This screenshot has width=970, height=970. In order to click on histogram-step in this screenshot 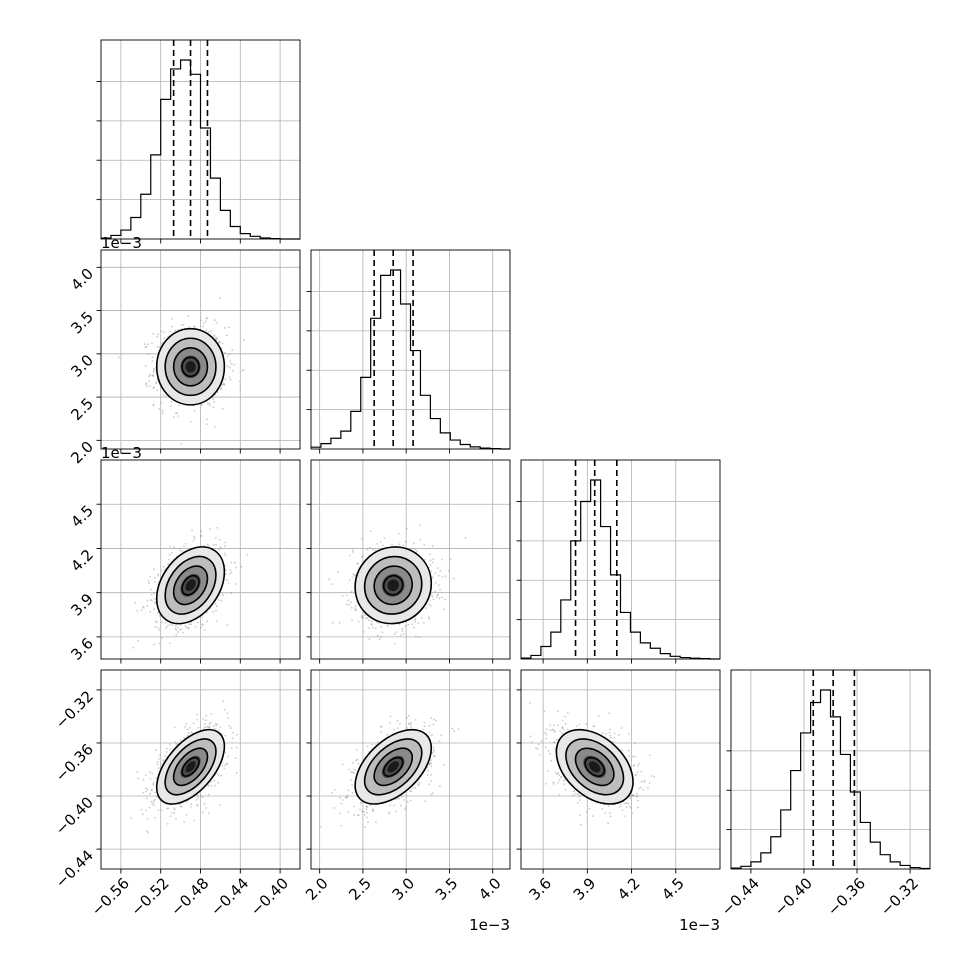, I will do `click(620, 569)`.